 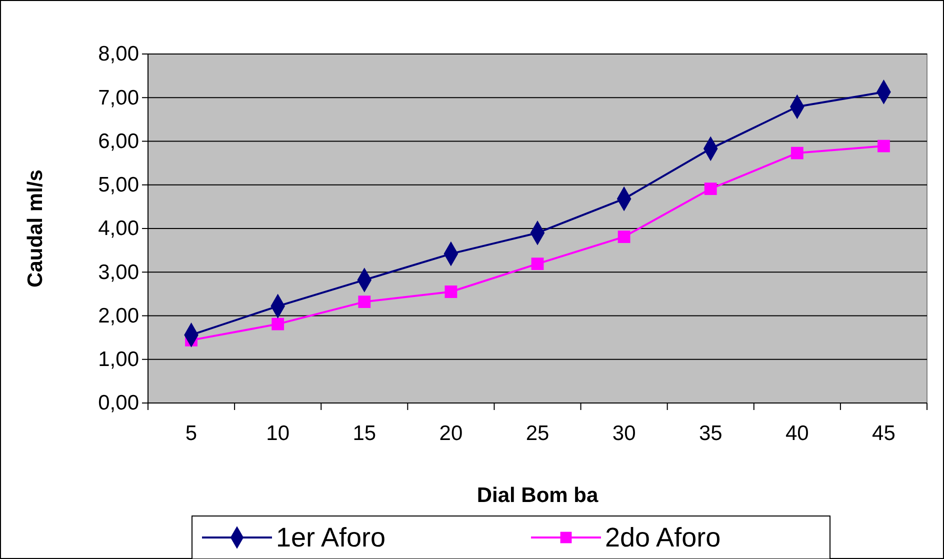 I want to click on y-tick-label: 1,00, so click(x=118, y=360).